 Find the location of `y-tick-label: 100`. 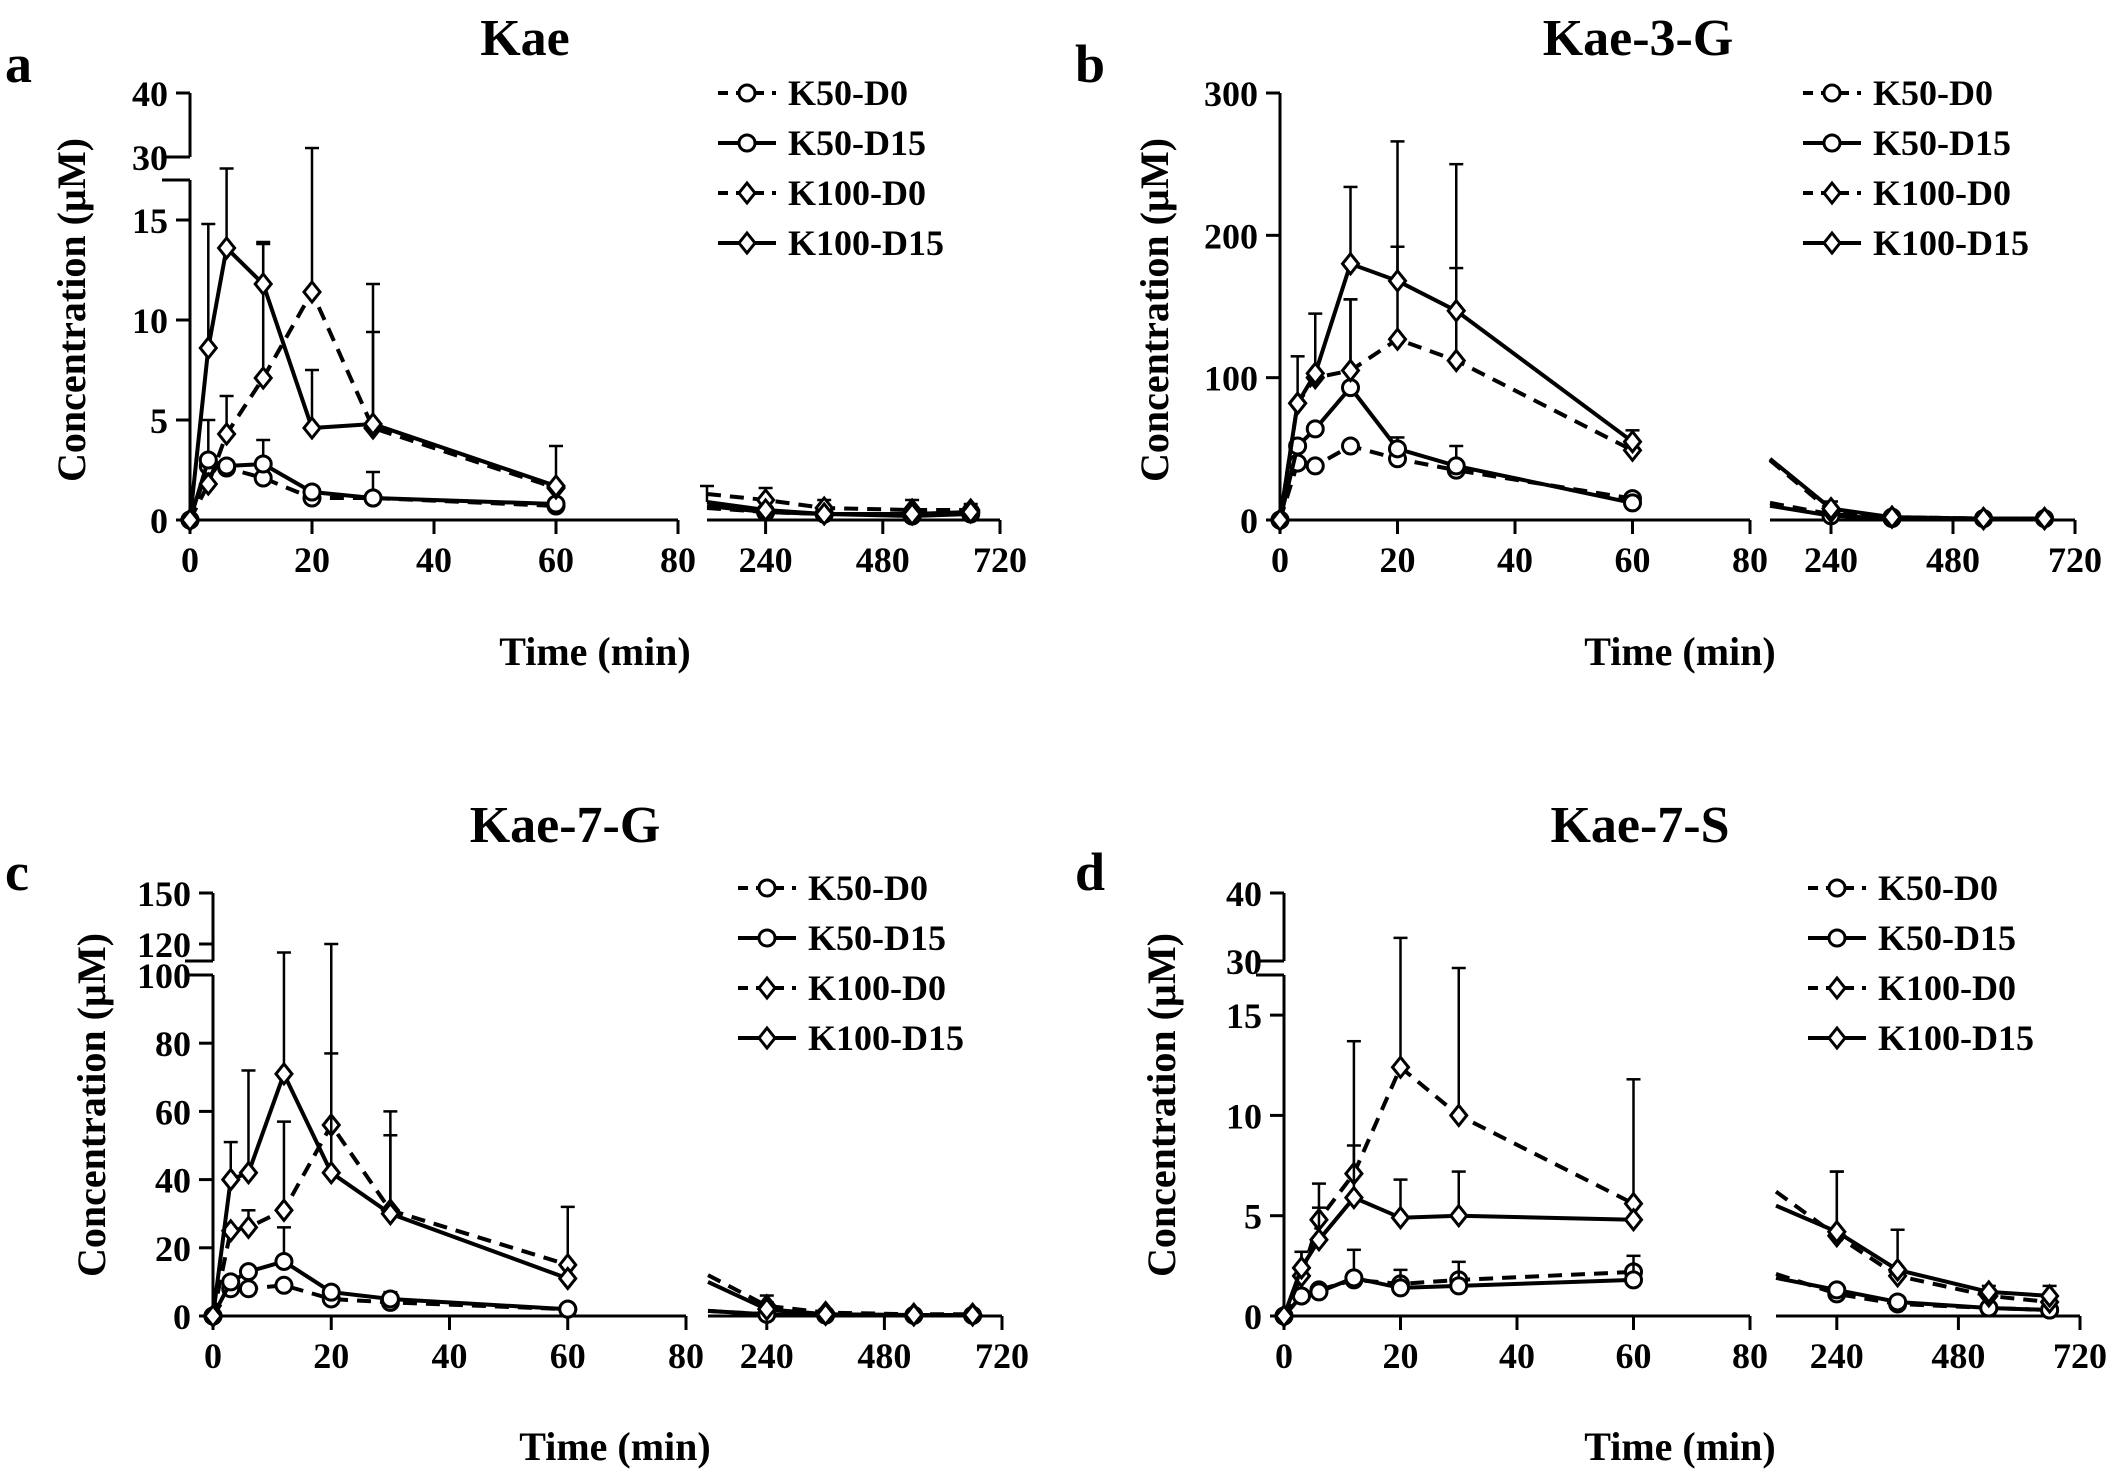

y-tick-label: 100 is located at coordinates (1231, 379).